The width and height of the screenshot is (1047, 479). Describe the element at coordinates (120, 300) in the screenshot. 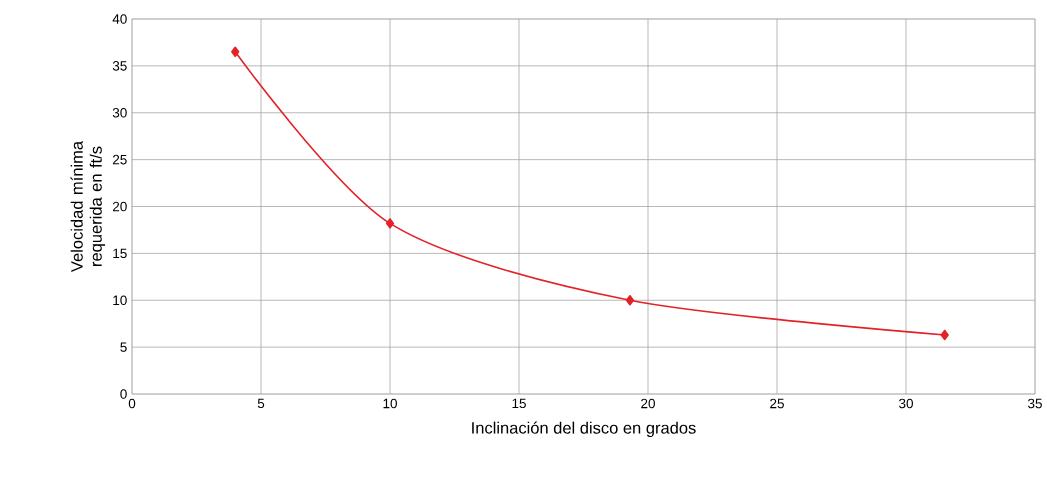

I see `y-tick-label: 10` at that location.